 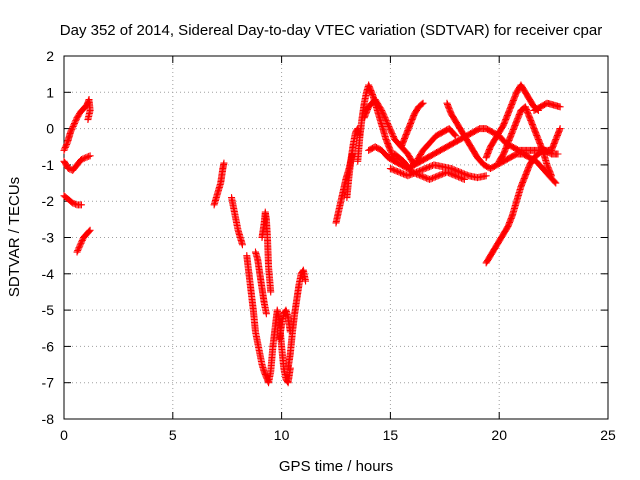 I want to click on y-tick-label: -6, so click(x=48, y=346).